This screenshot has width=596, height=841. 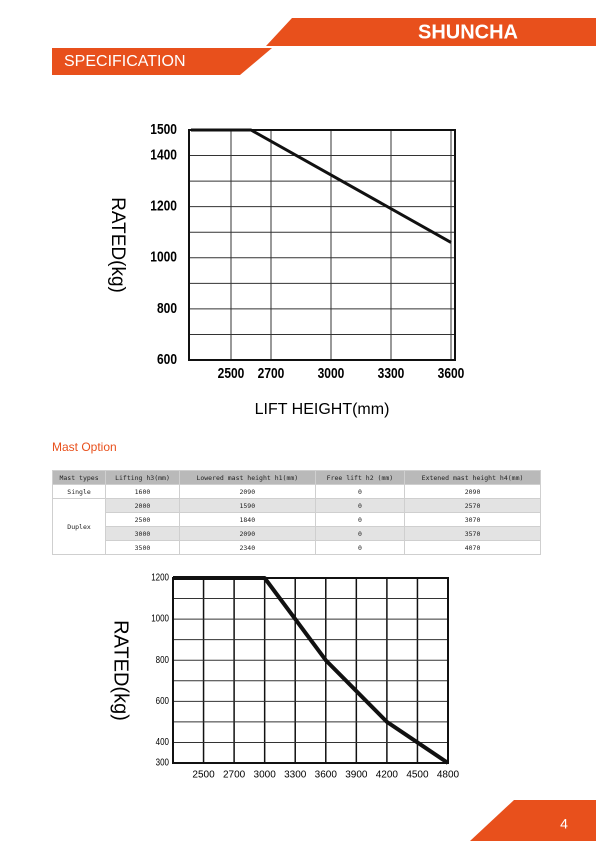 I want to click on section-title: SPECIFICATION, so click(x=125, y=61).